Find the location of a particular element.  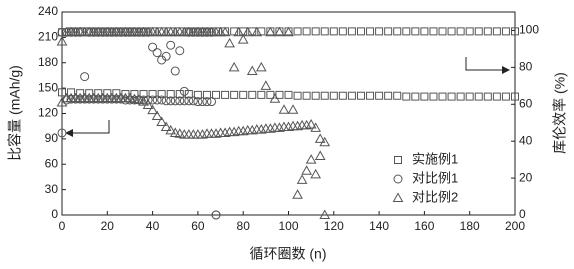

x-tick-label: 180 is located at coordinates (470, 226).